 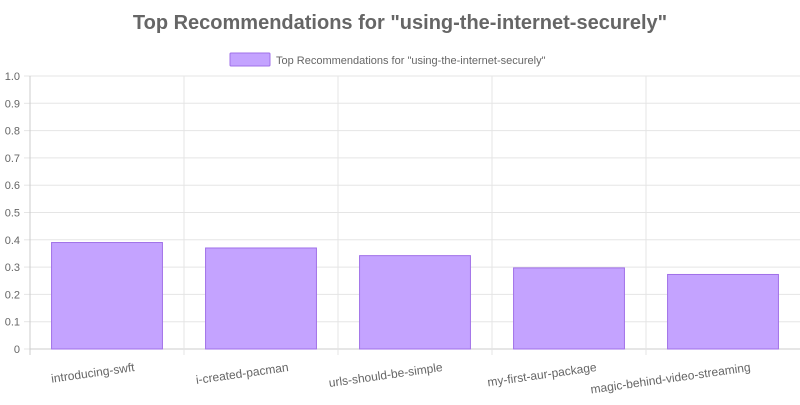 I want to click on y-tick-label: 0.4, so click(x=12, y=241).